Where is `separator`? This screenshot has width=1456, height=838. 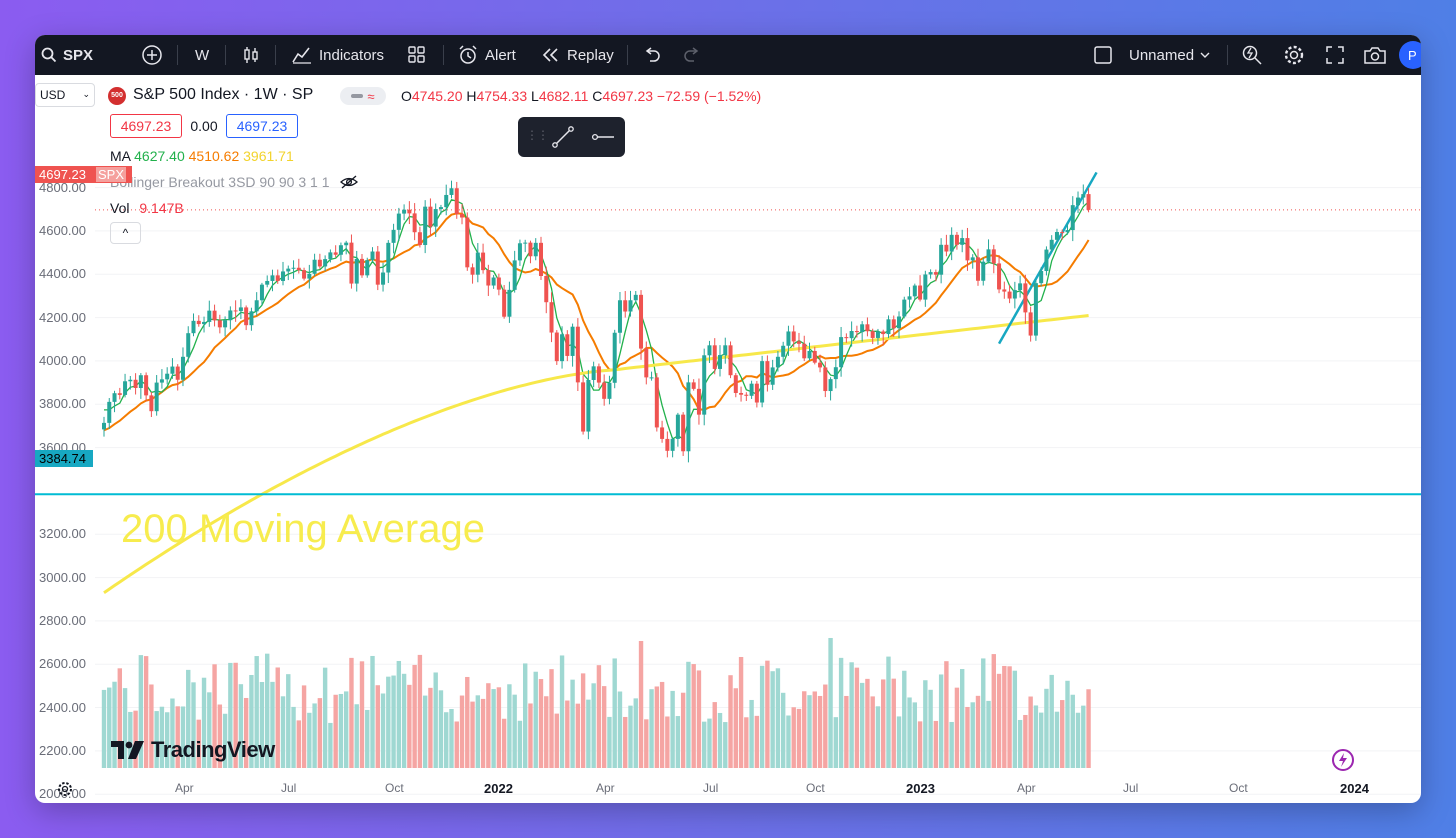
separator is located at coordinates (443, 55).